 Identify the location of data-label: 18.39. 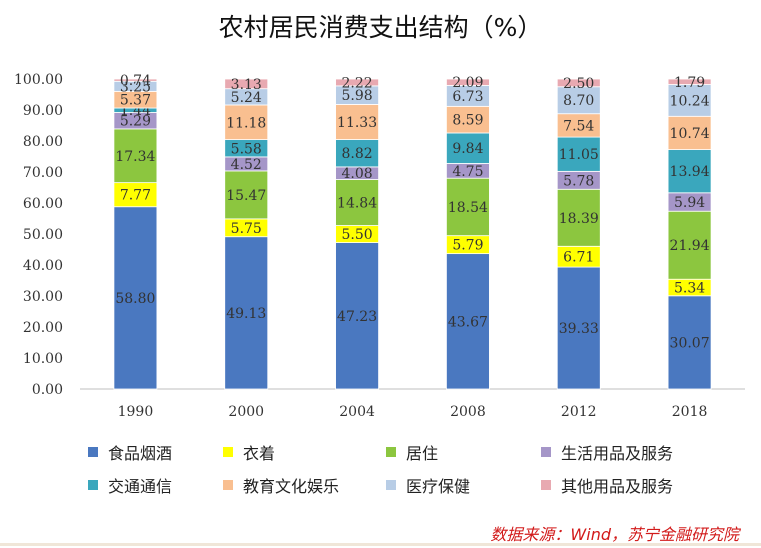
(579, 219).